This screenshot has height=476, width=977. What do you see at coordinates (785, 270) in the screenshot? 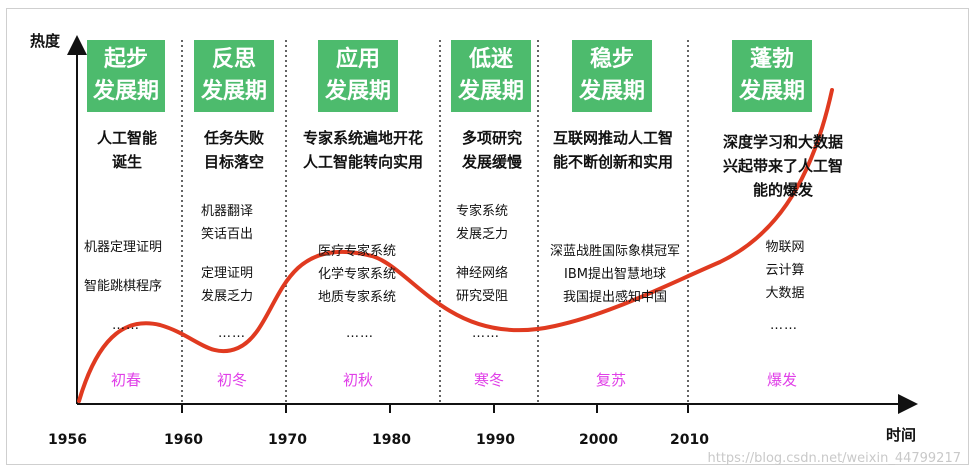
I see `phase-examples: 物联网 云计算 大数据` at bounding box center [785, 270].